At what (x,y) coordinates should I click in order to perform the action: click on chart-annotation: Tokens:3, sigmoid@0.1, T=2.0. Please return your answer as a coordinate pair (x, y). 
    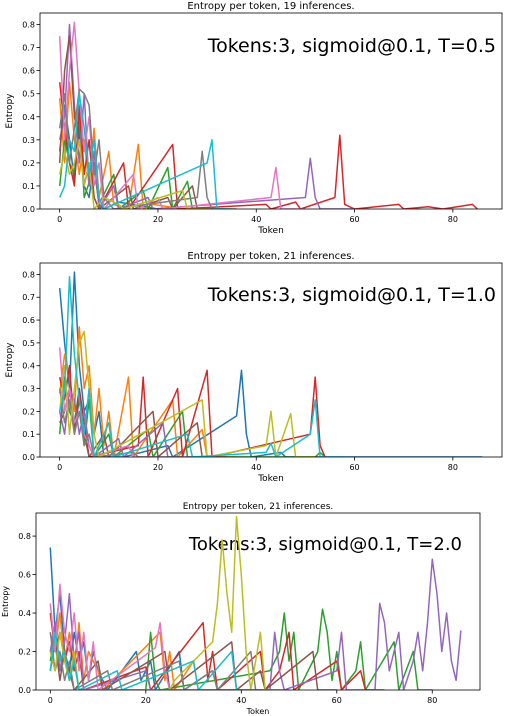
    Looking at the image, I should click on (325, 544).